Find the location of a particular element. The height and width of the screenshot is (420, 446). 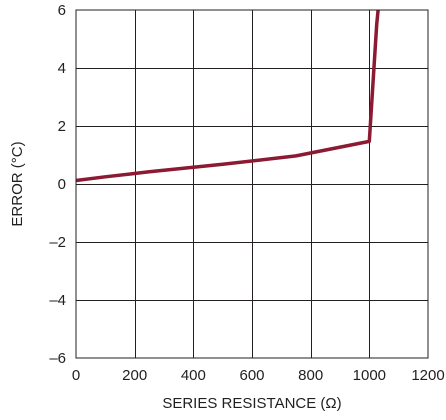

x-tick-labels: 0 200 400 600 800 1000 1200 is located at coordinates (258, 375).